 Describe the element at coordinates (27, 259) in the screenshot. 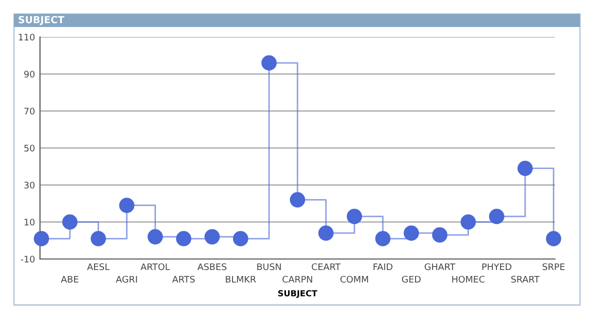

I see `y-tick-label: -10` at that location.